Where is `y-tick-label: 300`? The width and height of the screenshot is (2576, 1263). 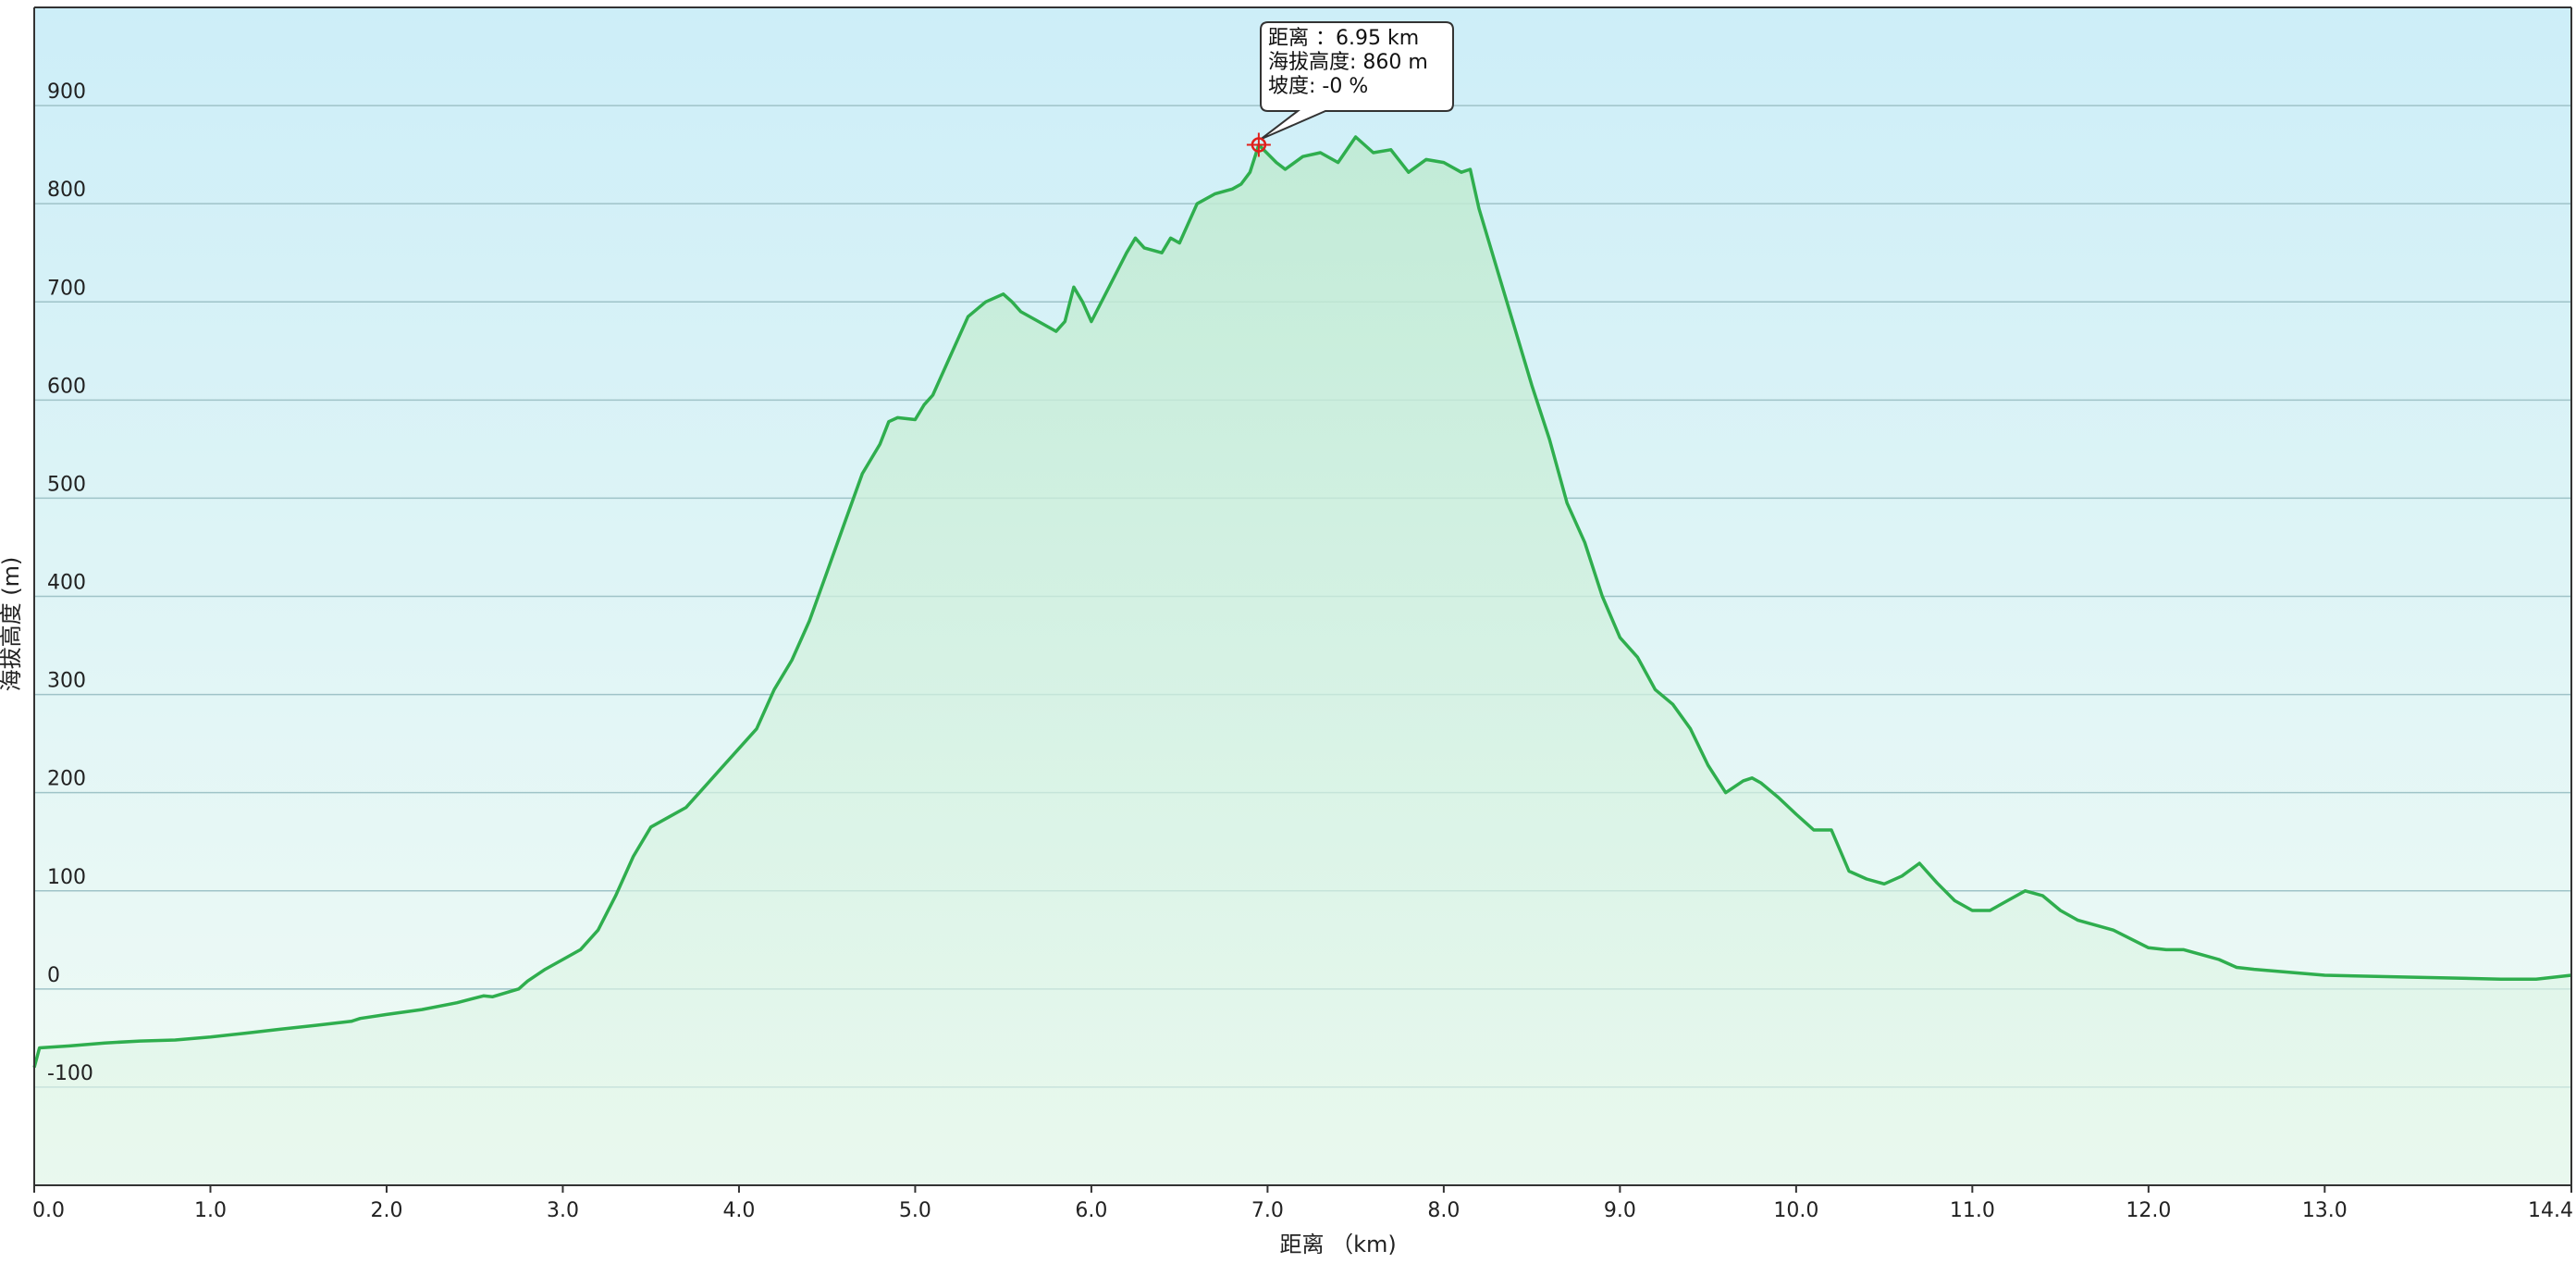
y-tick-label: 300 is located at coordinates (66, 681).